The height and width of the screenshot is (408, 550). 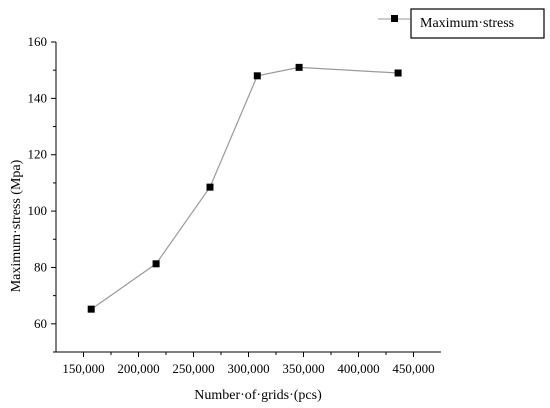 What do you see at coordinates (83, 368) in the screenshot?
I see `x-tick-label: 150,000` at bounding box center [83, 368].